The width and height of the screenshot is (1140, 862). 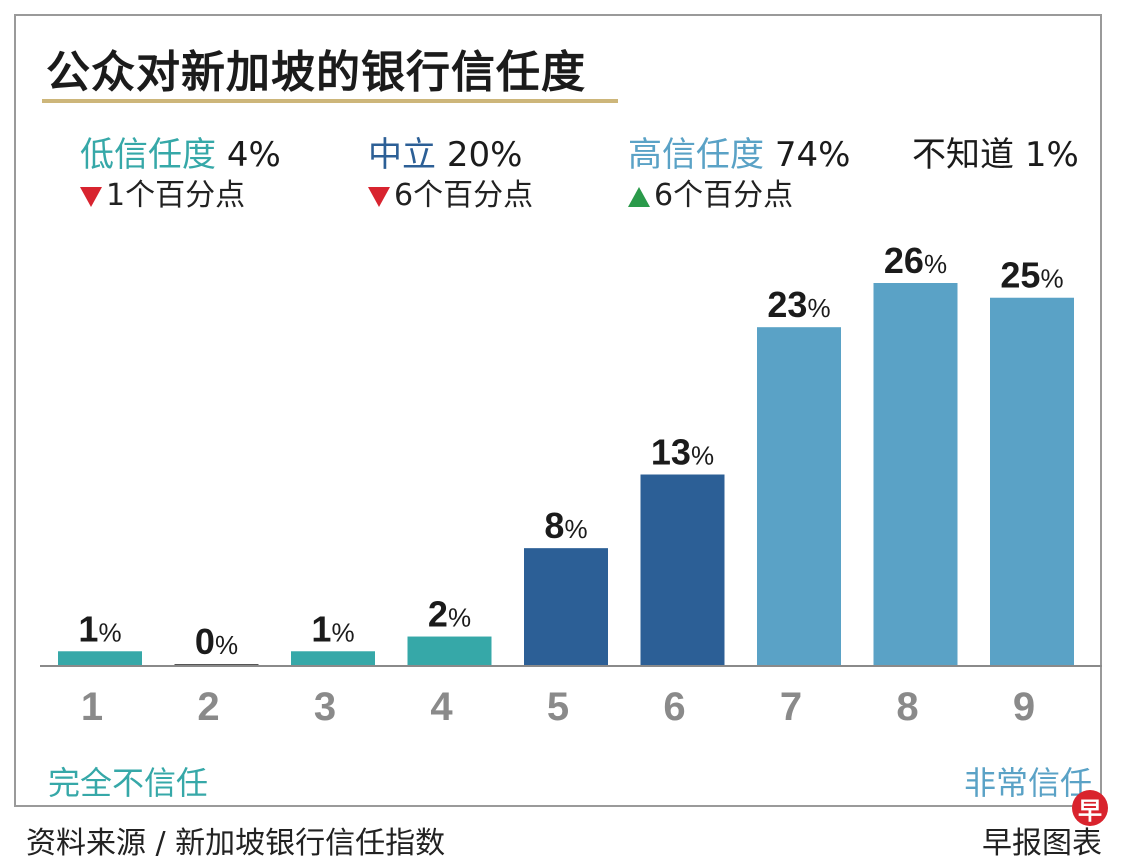 I want to click on source-note: 资料来源 / 新加坡银行信任指数, so click(x=236, y=843).